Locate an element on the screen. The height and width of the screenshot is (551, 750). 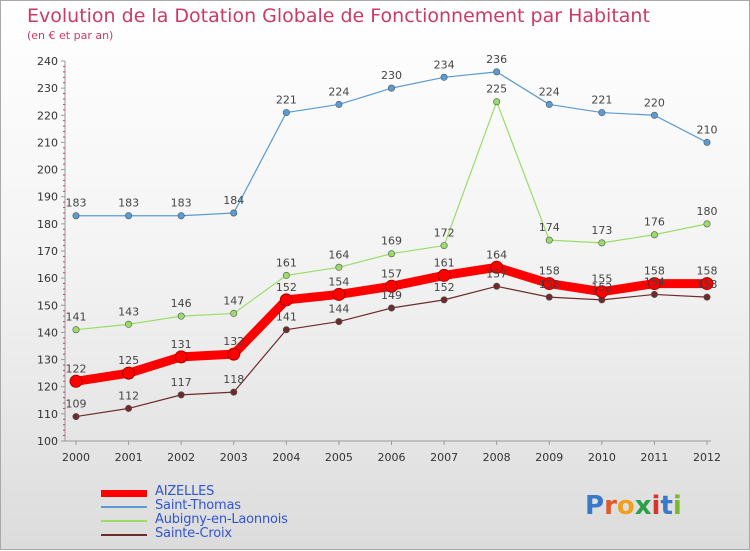
data-label: 184 is located at coordinates (233, 200).